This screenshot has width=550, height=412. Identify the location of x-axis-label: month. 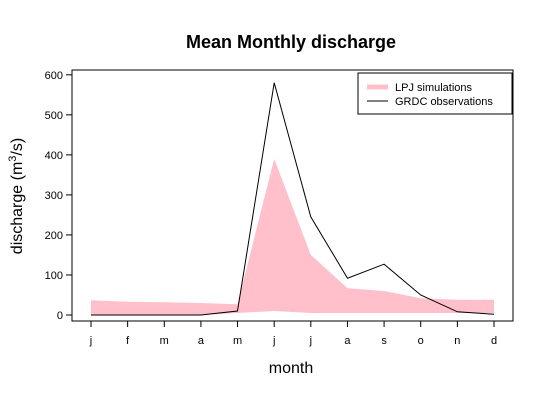
(291, 368).